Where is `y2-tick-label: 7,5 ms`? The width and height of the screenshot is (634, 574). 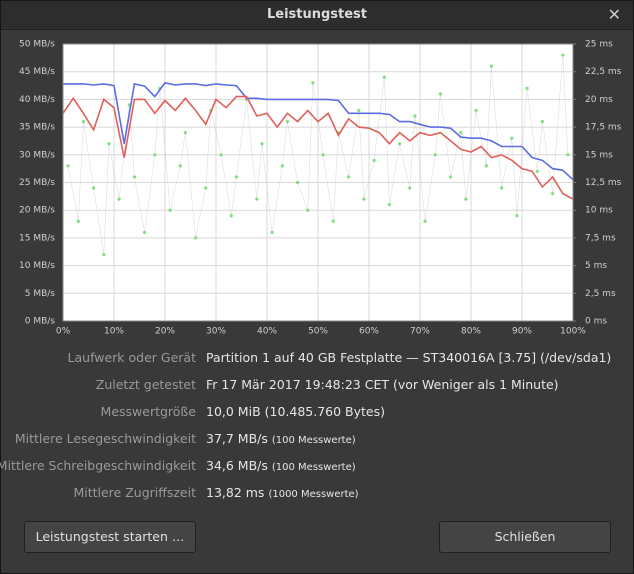 y2-tick-label: 7,5 ms is located at coordinates (600, 238).